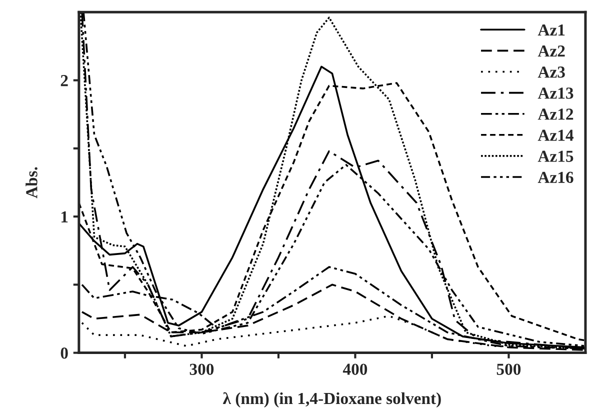 The width and height of the screenshot is (589, 419). Describe the element at coordinates (331, 400) in the screenshot. I see `x-axis-title: λ (nm) (in 1,4-Dioxane solvent)` at that location.